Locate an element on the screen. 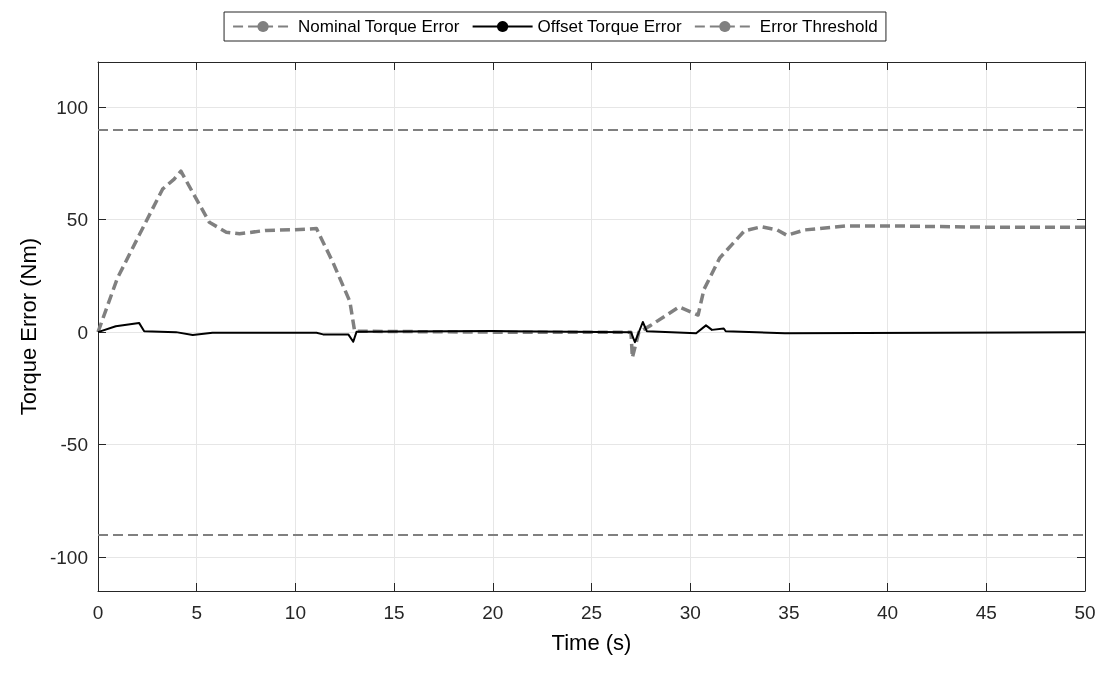  x-tick-label: 40 is located at coordinates (888, 612).